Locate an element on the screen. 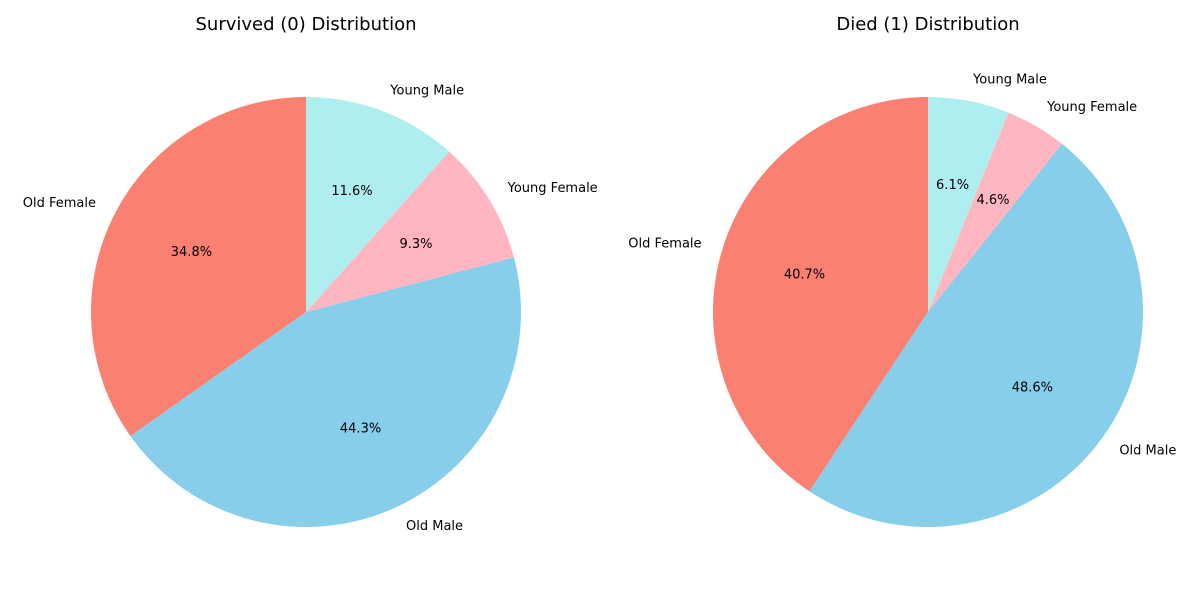 The width and height of the screenshot is (1200, 600). survived-pct-old-male: 44.3% is located at coordinates (360, 428).